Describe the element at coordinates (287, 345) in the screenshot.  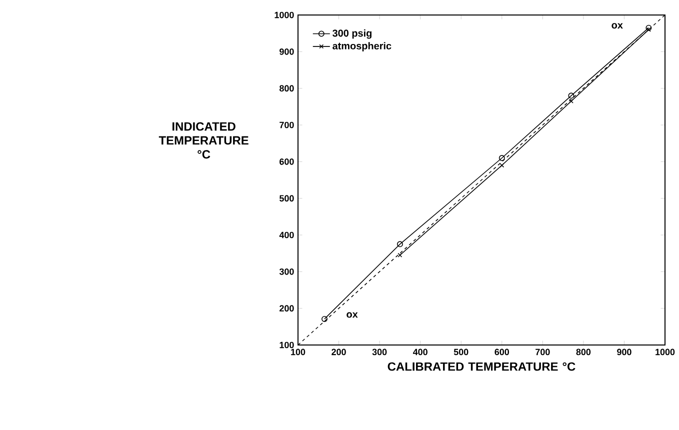
I see `y-tick-label: 100` at that location.